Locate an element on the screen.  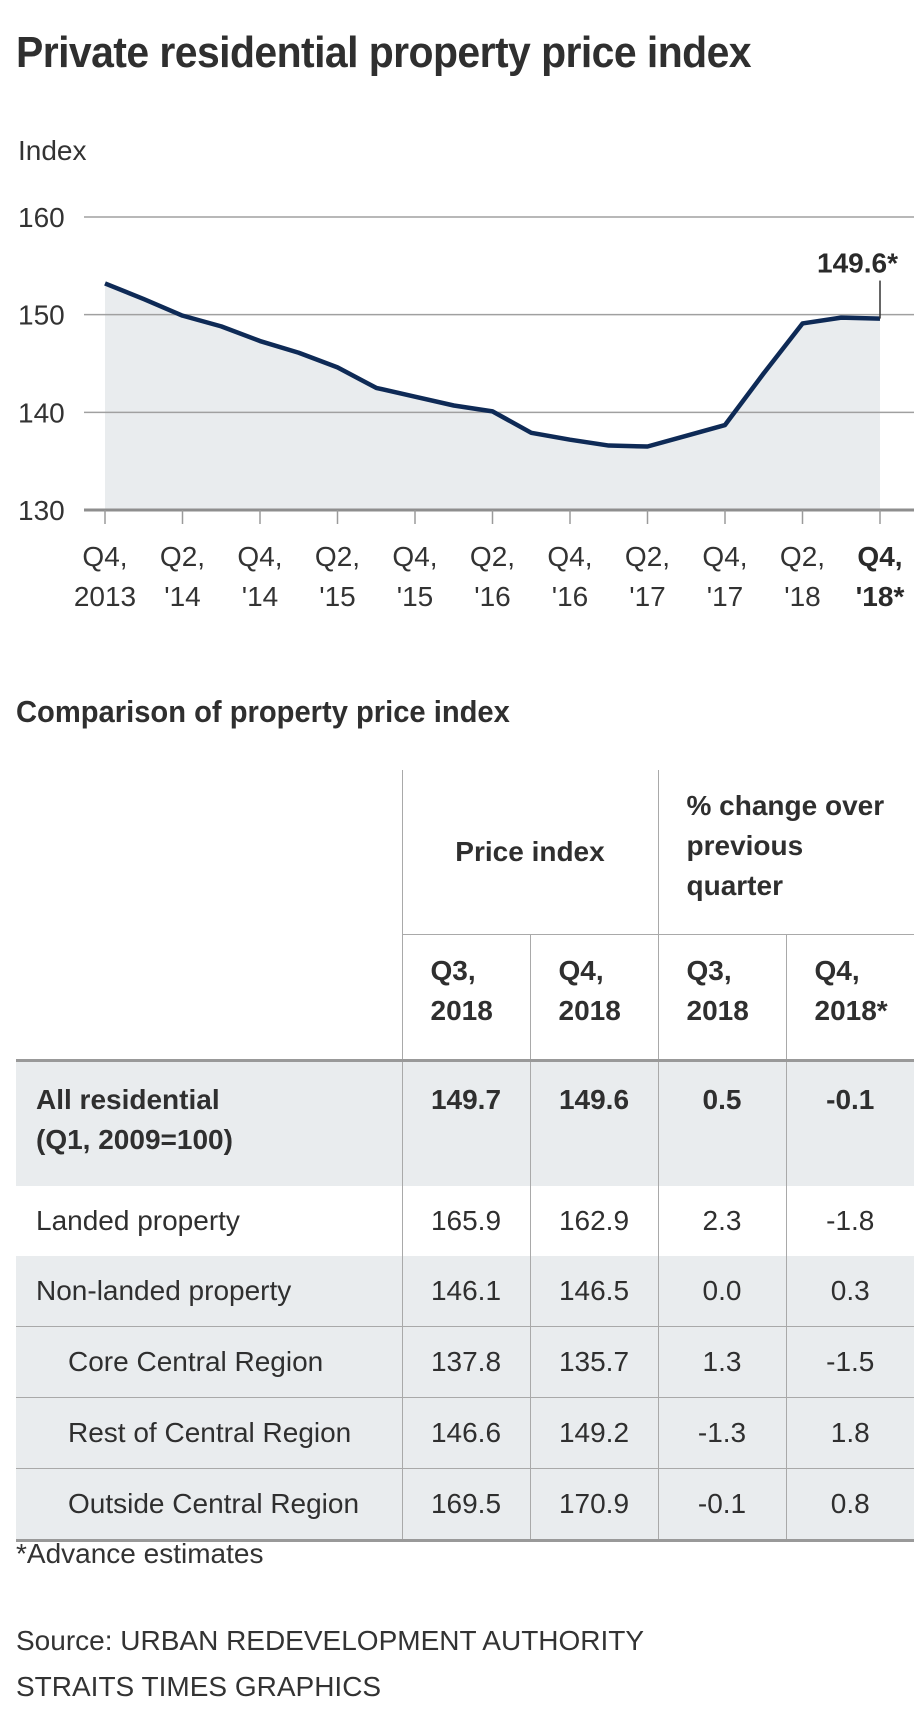
cell-value: 169.5 is located at coordinates (465, 1505).